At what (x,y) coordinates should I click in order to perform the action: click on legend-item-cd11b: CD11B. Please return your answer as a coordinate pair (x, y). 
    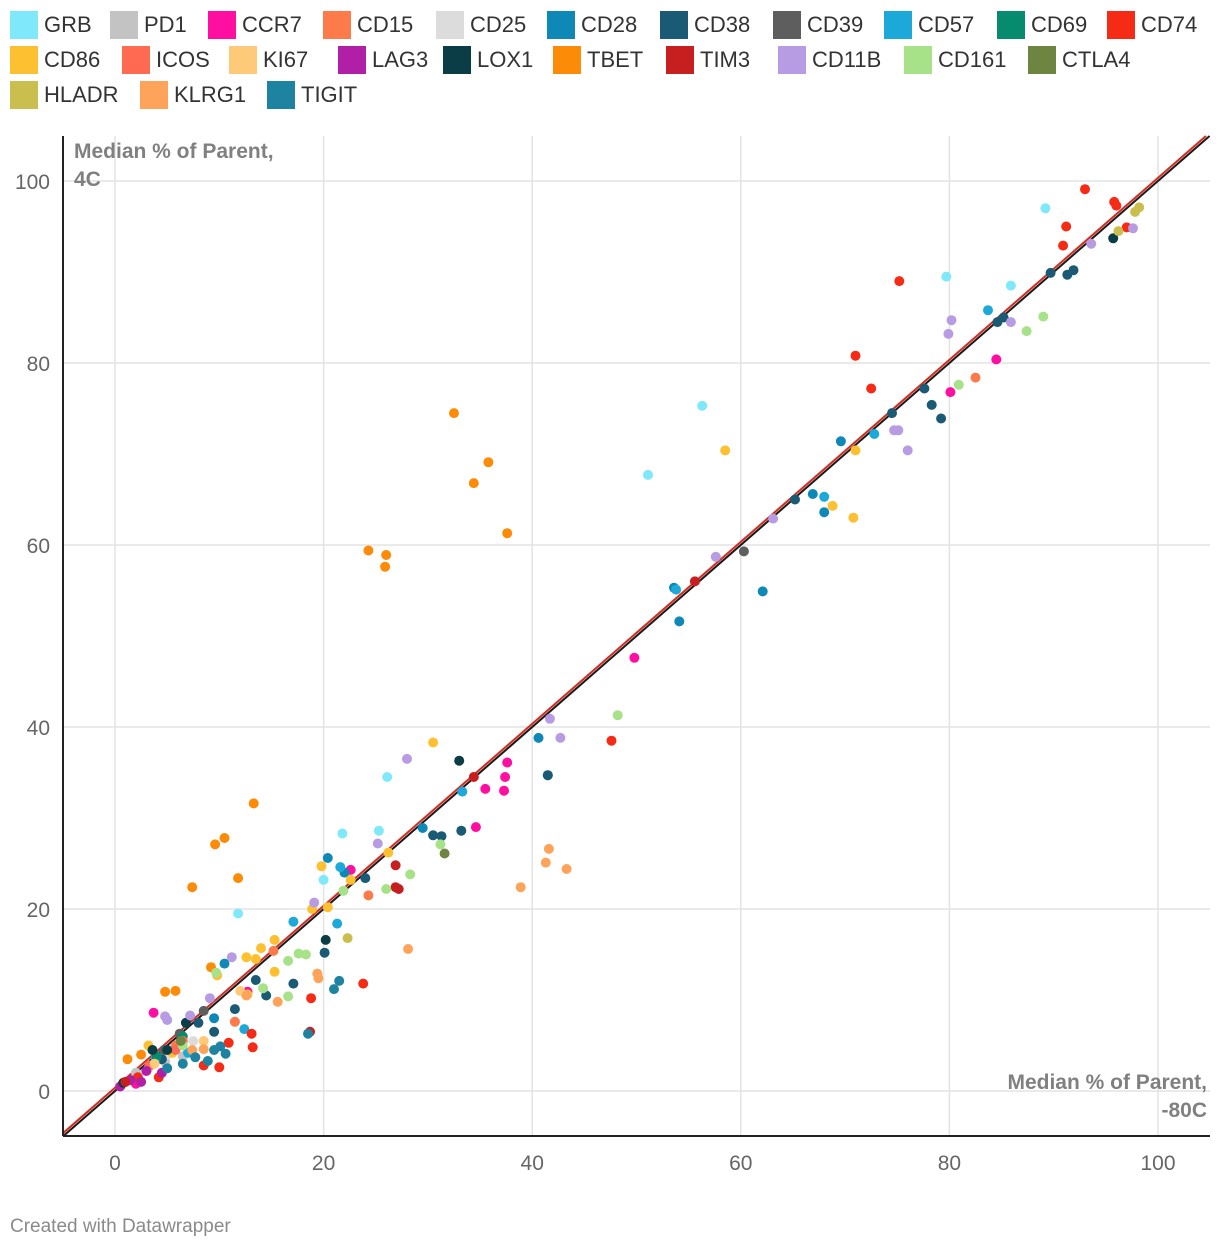
    Looking at the image, I should click on (829, 60).